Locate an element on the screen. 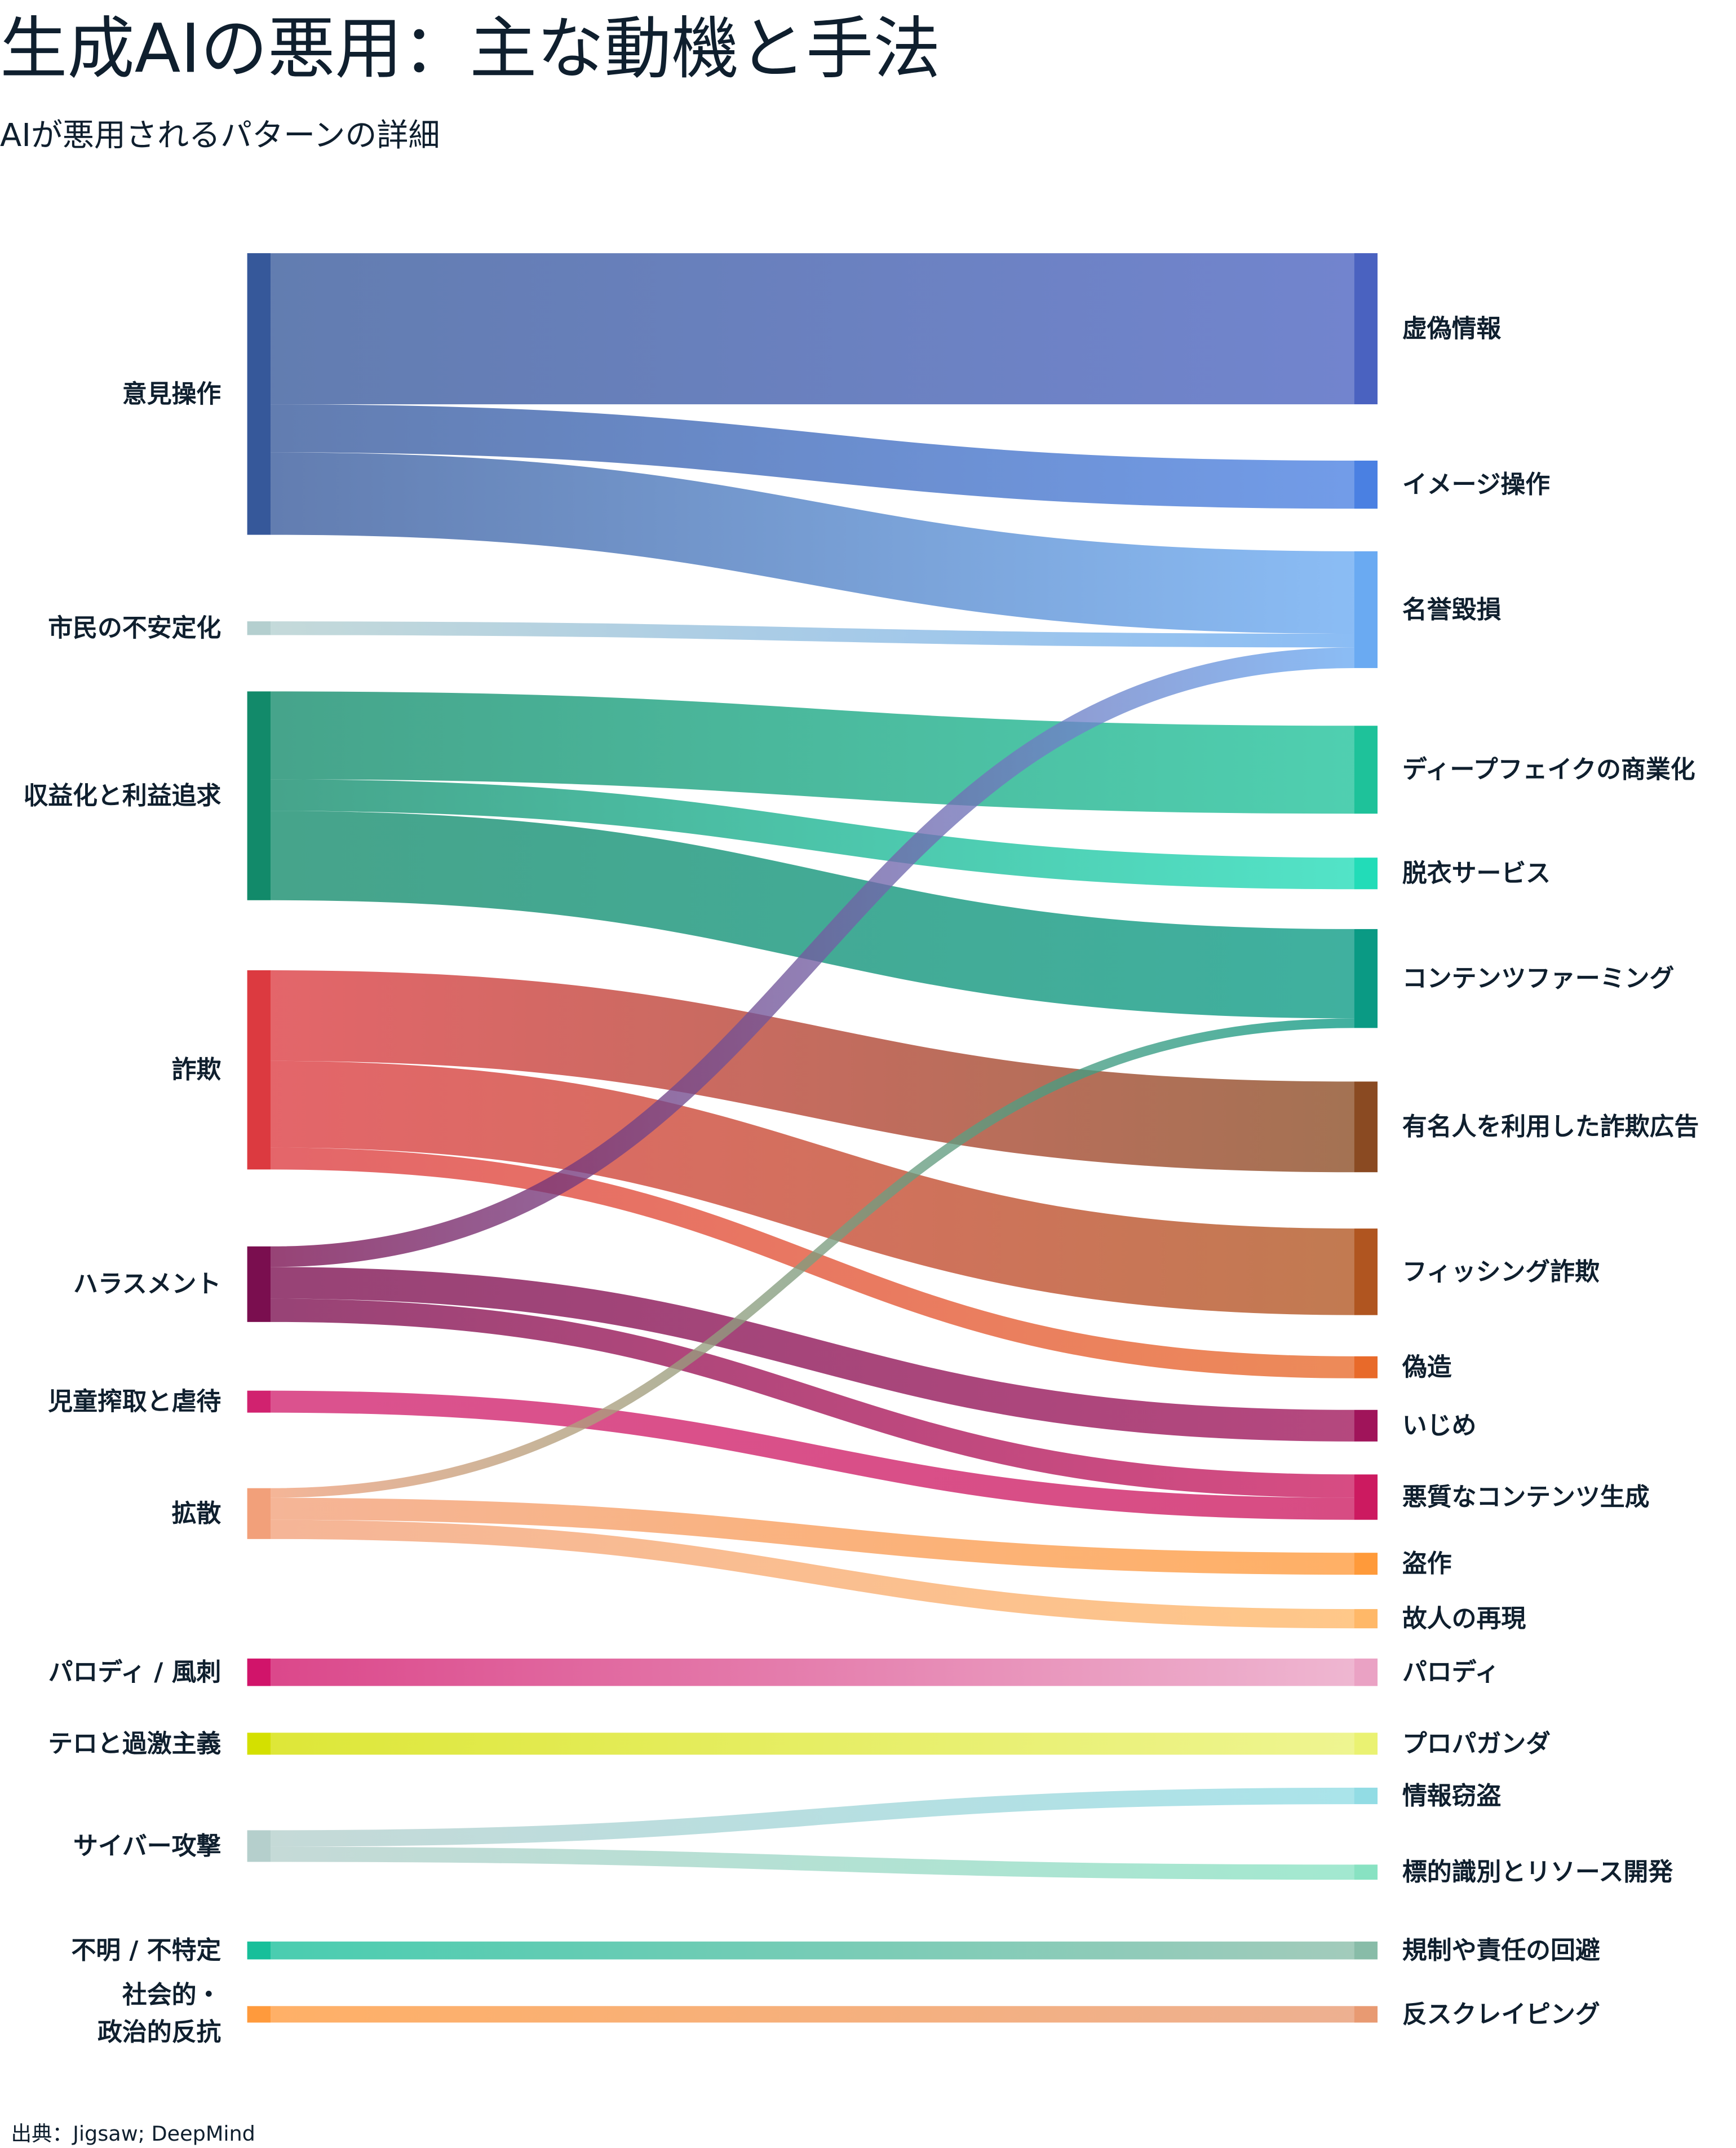 The image size is (1736, 2148). sankey-node-s10 is located at coordinates (259, 1950).